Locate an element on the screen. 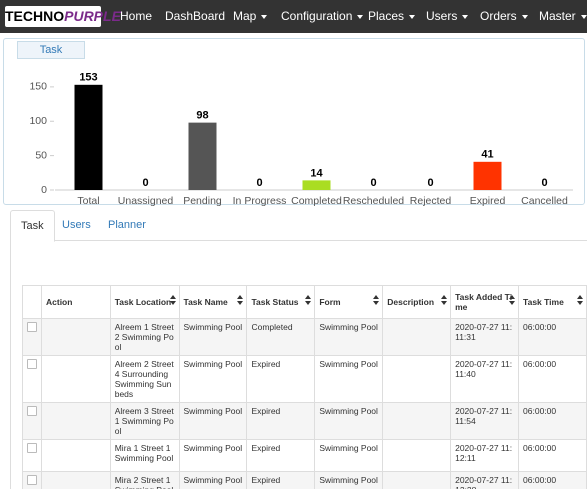 Image resolution: width=587 pixels, height=489 pixels. column-header: Task Status is located at coordinates (281, 302).